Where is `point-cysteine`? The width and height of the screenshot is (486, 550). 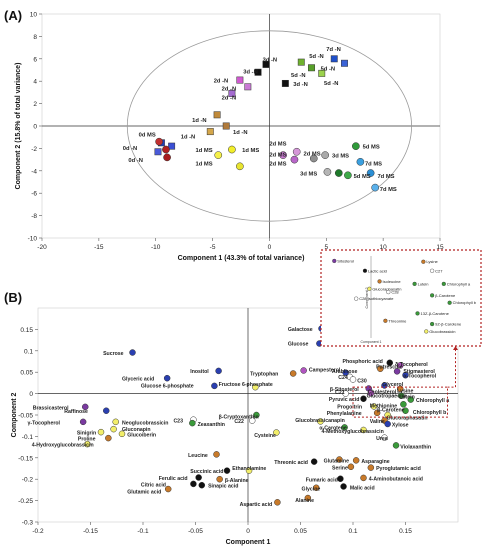 point-cysteine is located at coordinates (276, 432).